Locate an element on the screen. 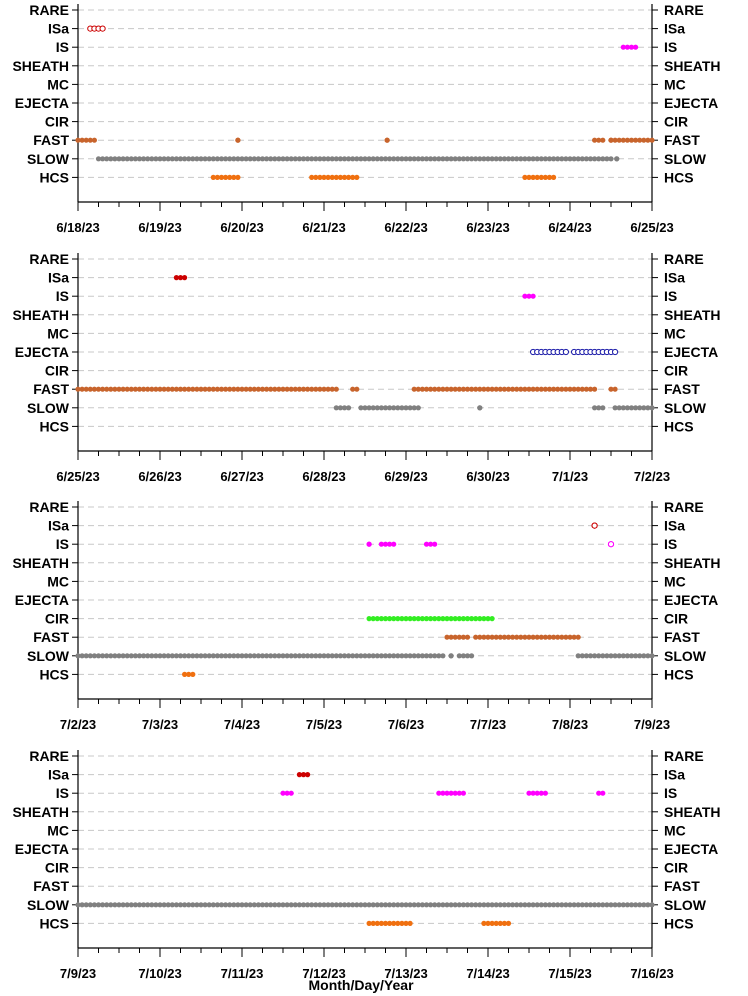 This screenshot has height=996, width=748. x-tick-label: 6/24/23 is located at coordinates (569, 227).